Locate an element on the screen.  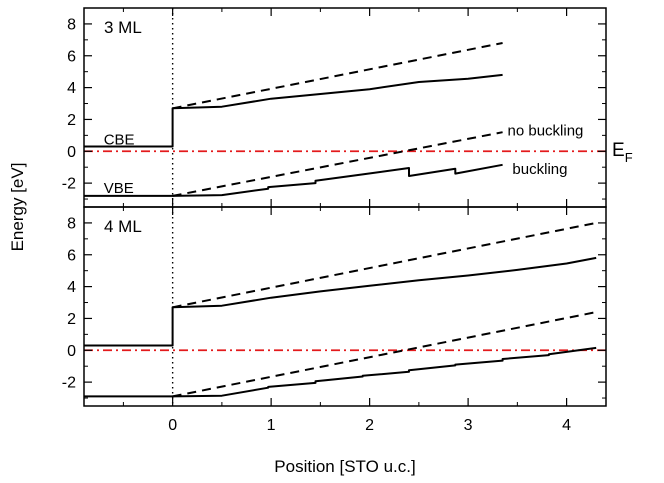
annotation-label: VBE is located at coordinates (119, 188).